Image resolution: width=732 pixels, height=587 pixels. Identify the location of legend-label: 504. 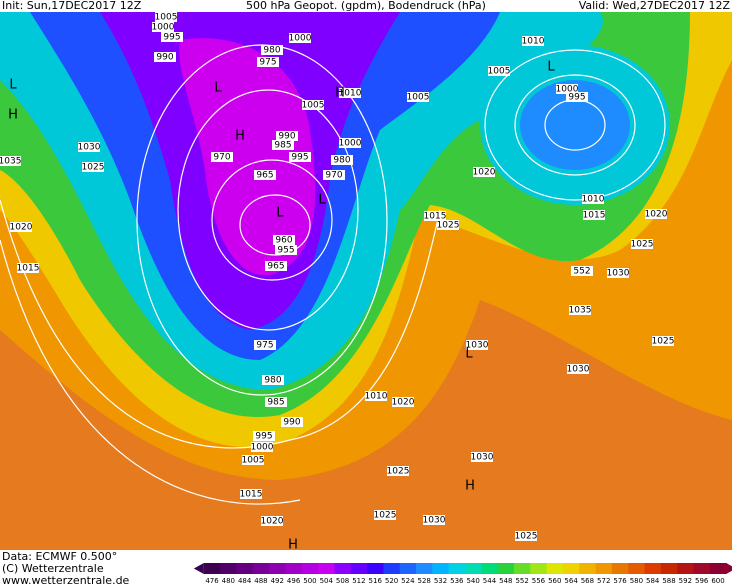
(327, 581).